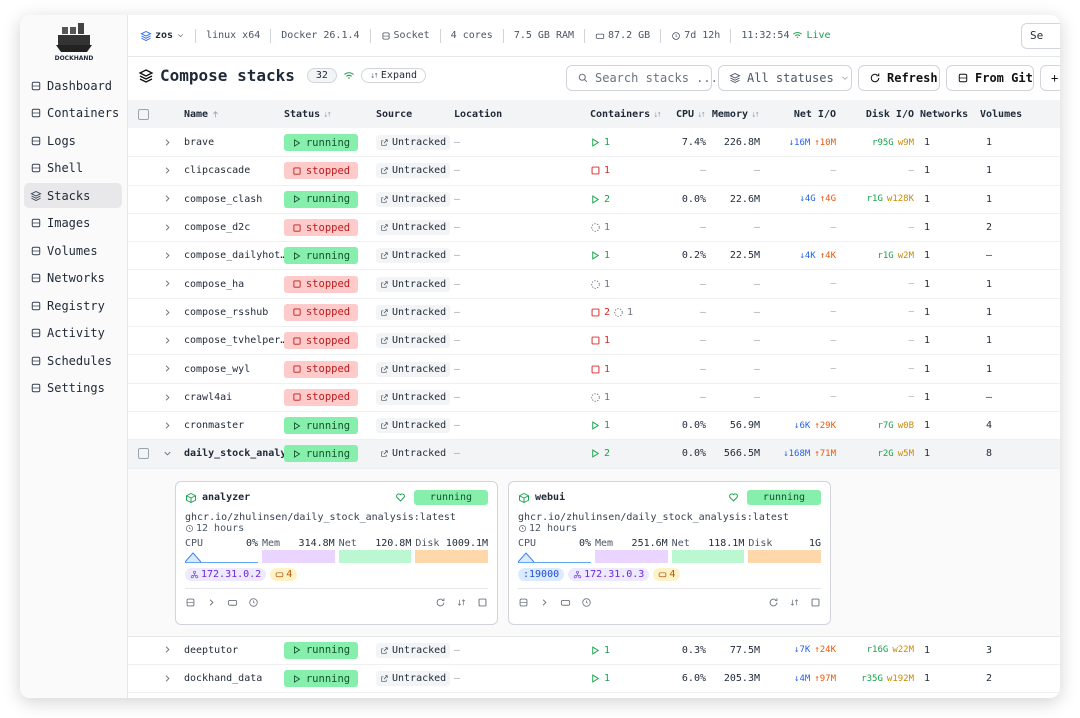  I want to click on stack-row: compose_d2c stopped Untracked –1– – – –1 2, so click(594, 228).